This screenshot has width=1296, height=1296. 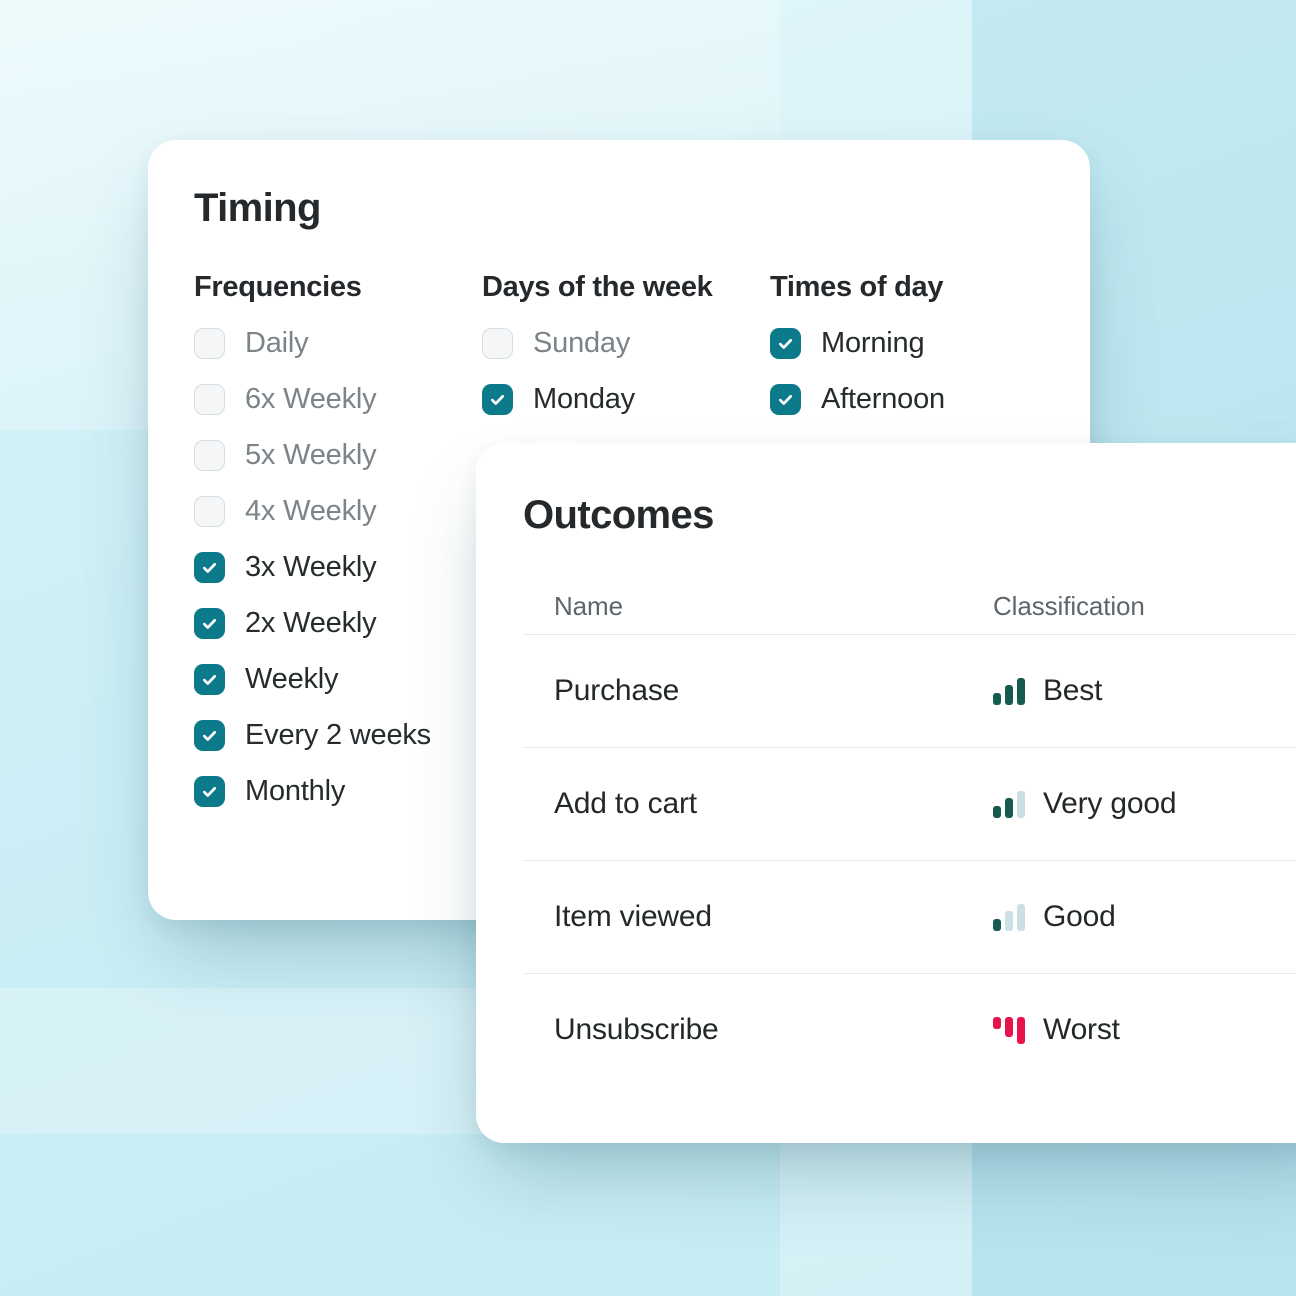 I want to click on checkbox-morning, so click(x=785, y=343).